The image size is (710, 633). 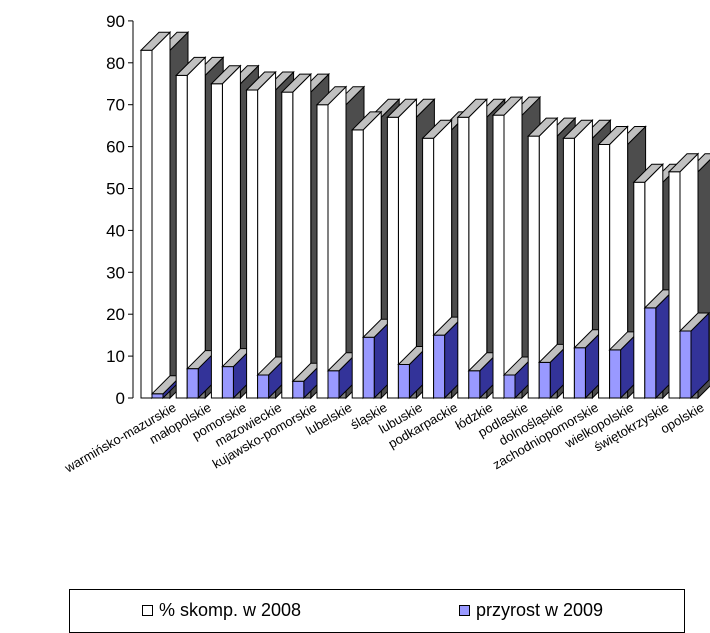 I want to click on legend-item-2008: % skomp. w 2008, so click(x=221, y=610).